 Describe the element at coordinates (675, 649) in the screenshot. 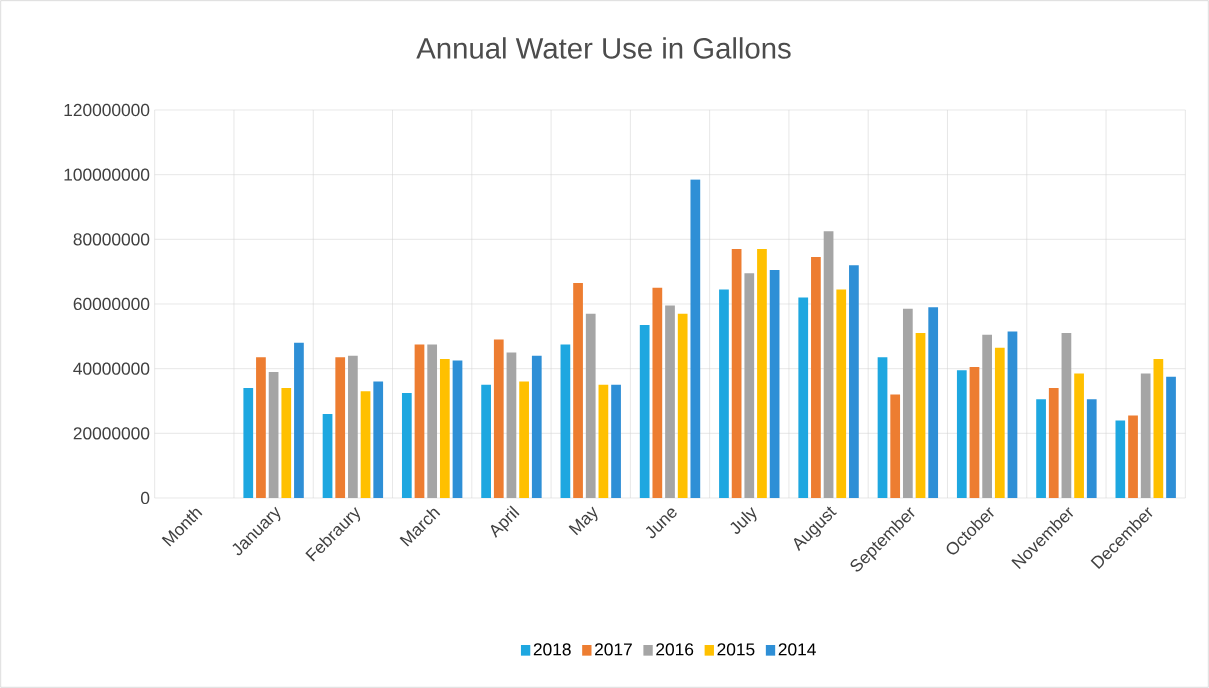

I see `legend-label: 2016` at that location.